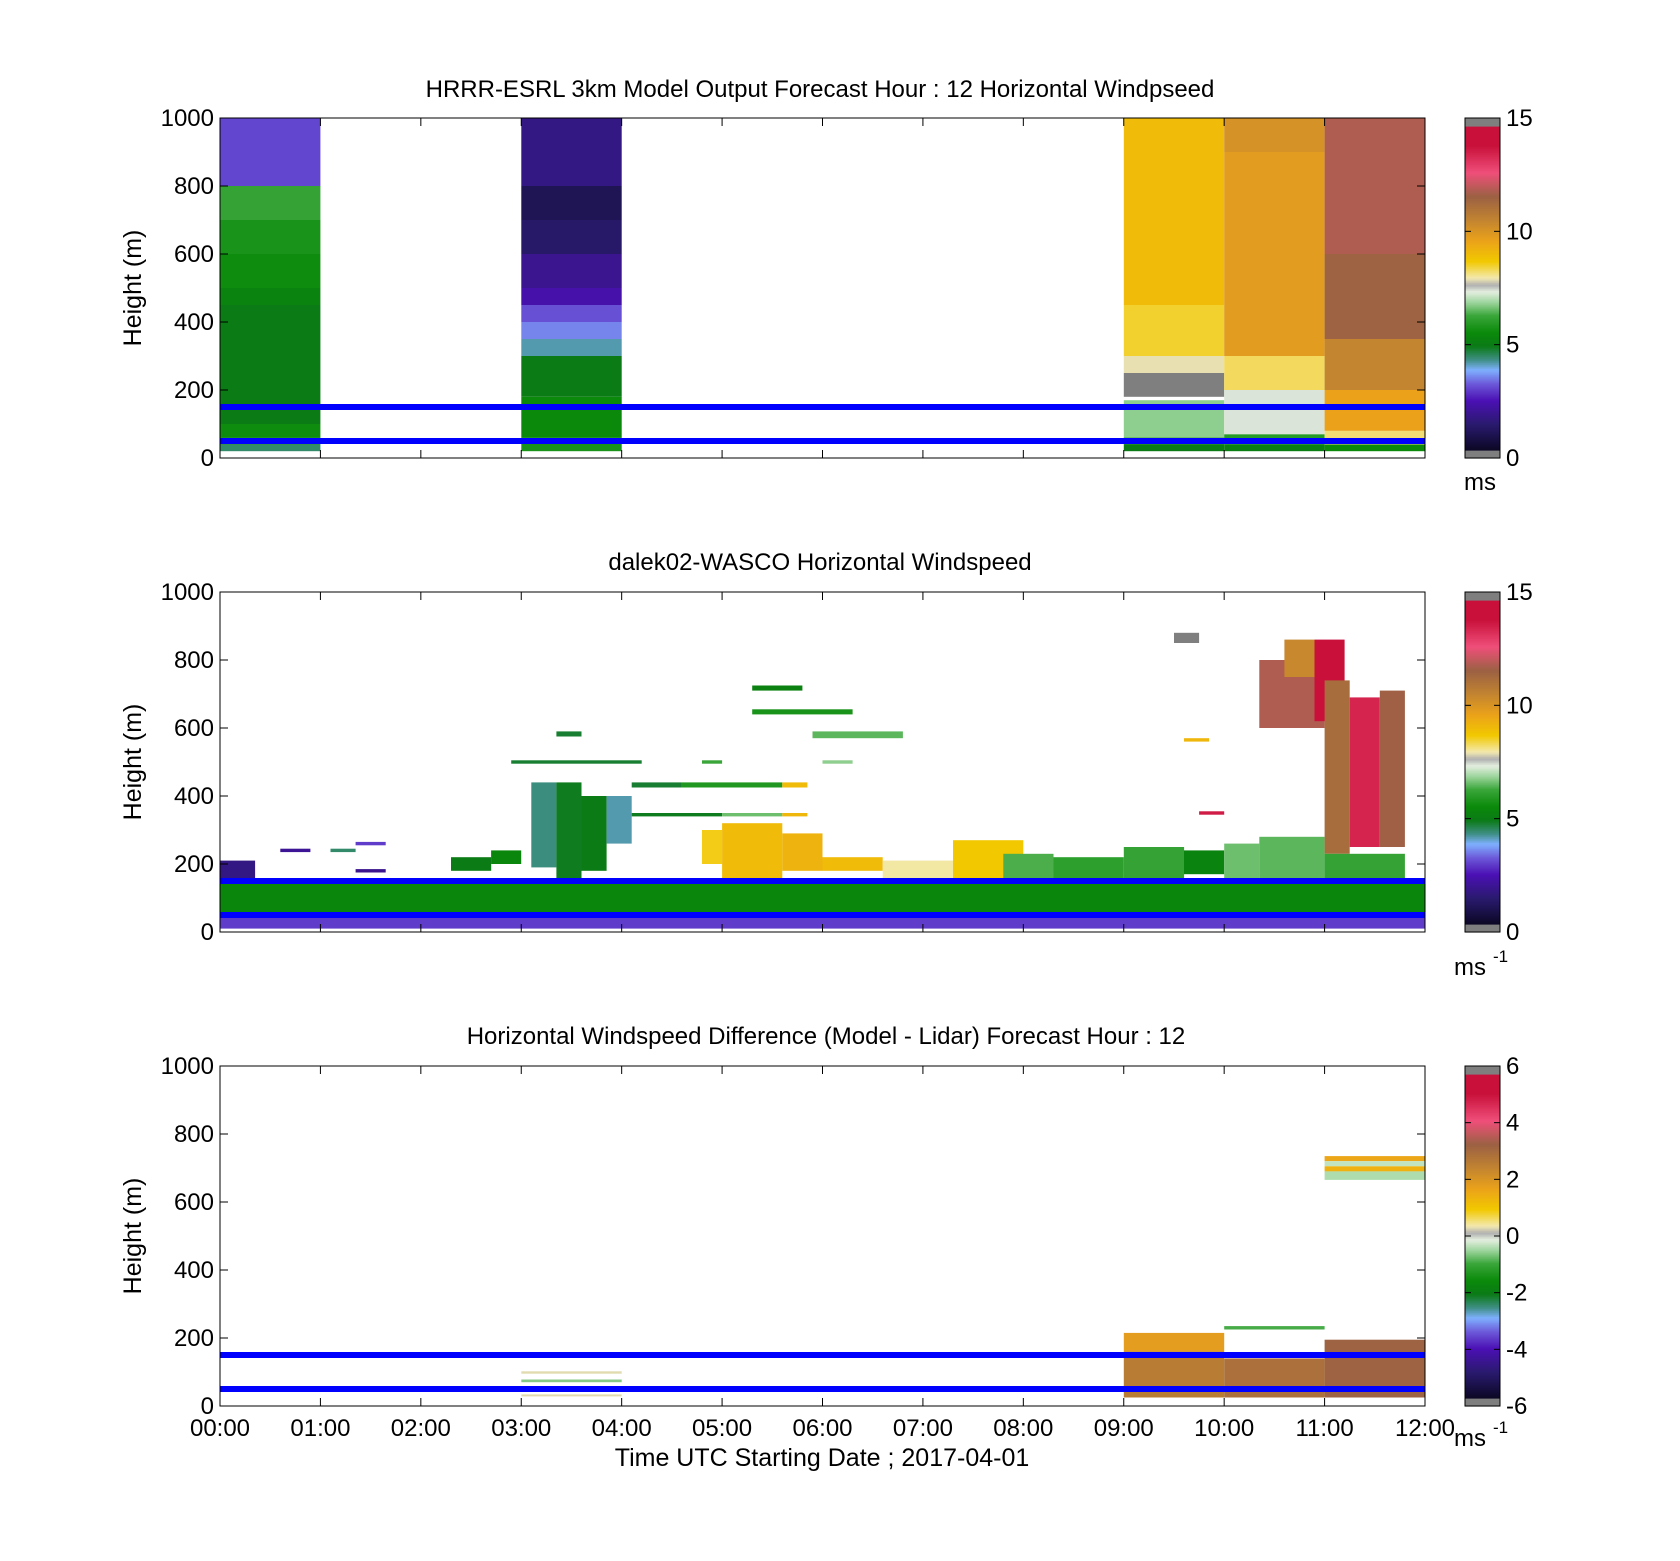 The image size is (1680, 1561). What do you see at coordinates (1470, 1438) in the screenshot?
I see `difference-colorbar-unit-base: ms` at bounding box center [1470, 1438].